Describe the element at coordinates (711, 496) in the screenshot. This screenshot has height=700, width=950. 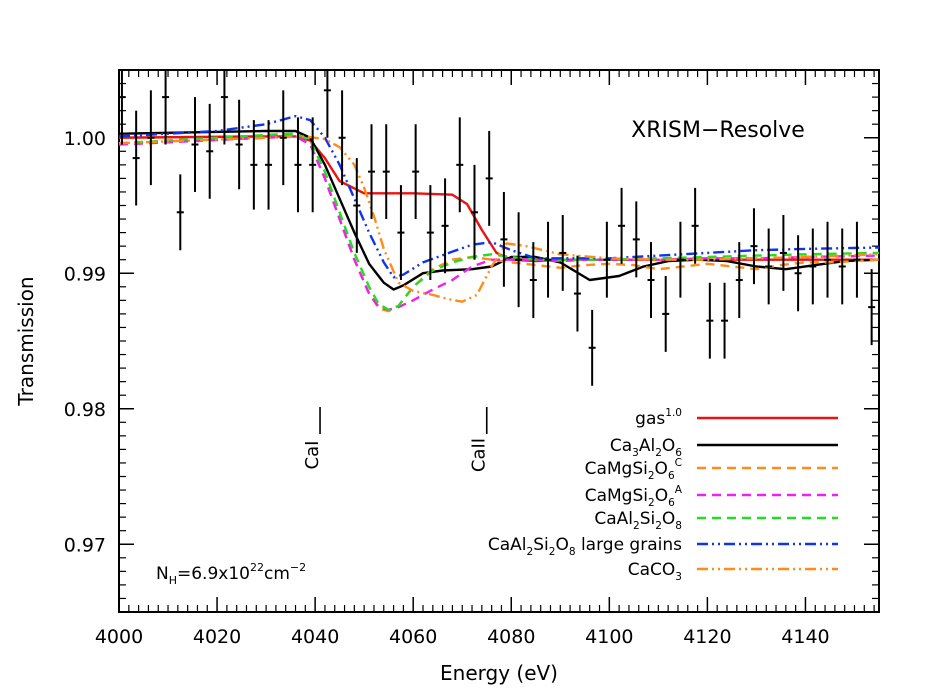
I see `legend-item: CaMgSi2​O6​A​` at that location.